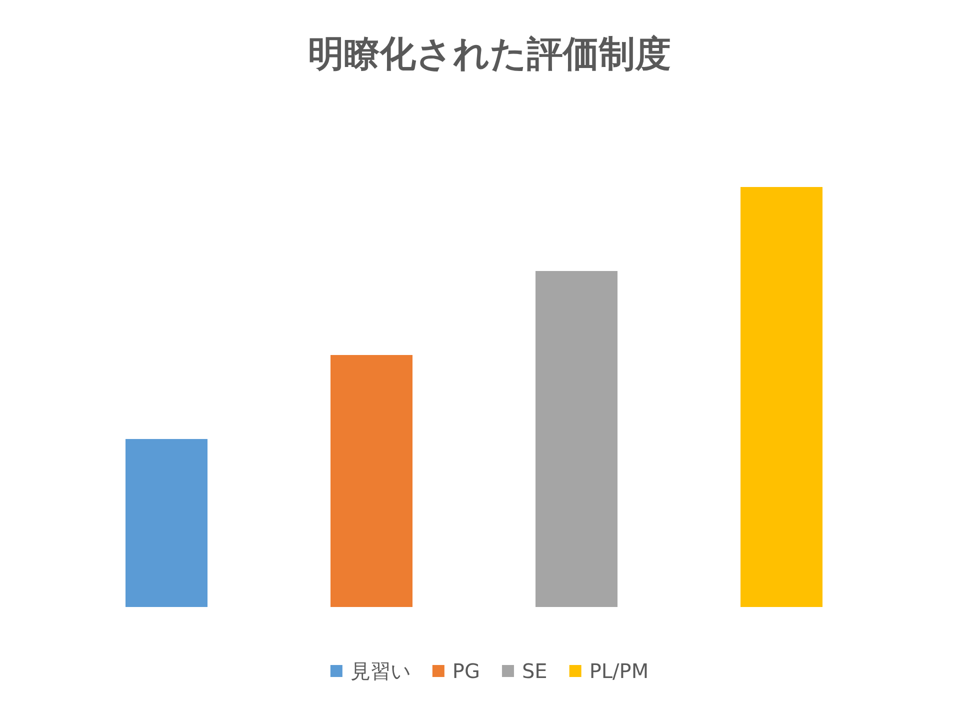 The image size is (979, 705). What do you see at coordinates (466, 671) in the screenshot?
I see `legend-label: PG` at bounding box center [466, 671].